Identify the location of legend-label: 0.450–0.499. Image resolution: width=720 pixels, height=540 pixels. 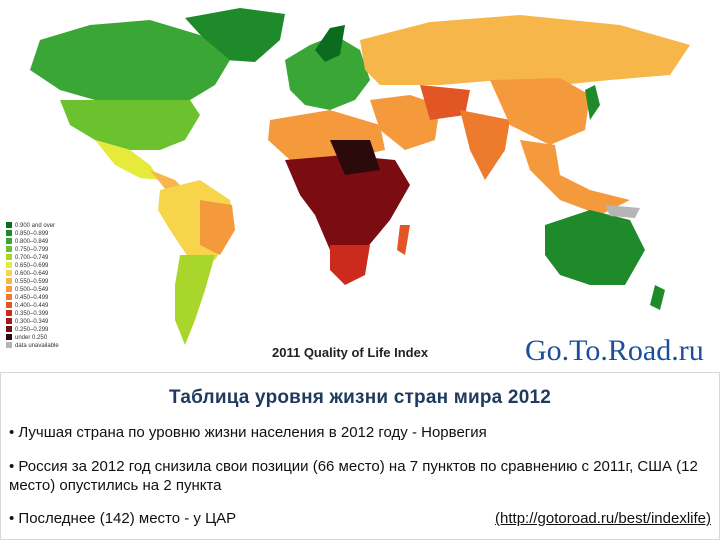
(32, 298).